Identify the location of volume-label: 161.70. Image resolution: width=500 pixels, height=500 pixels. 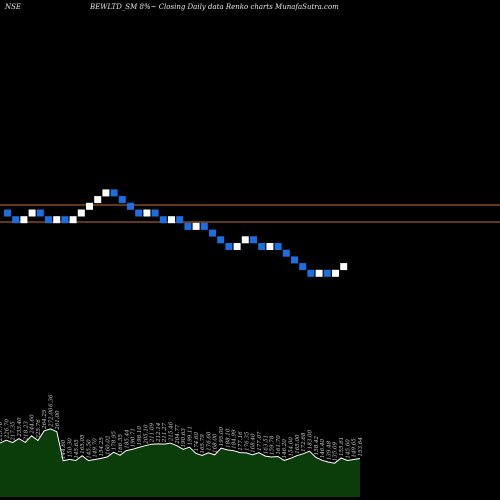
(279, 445).